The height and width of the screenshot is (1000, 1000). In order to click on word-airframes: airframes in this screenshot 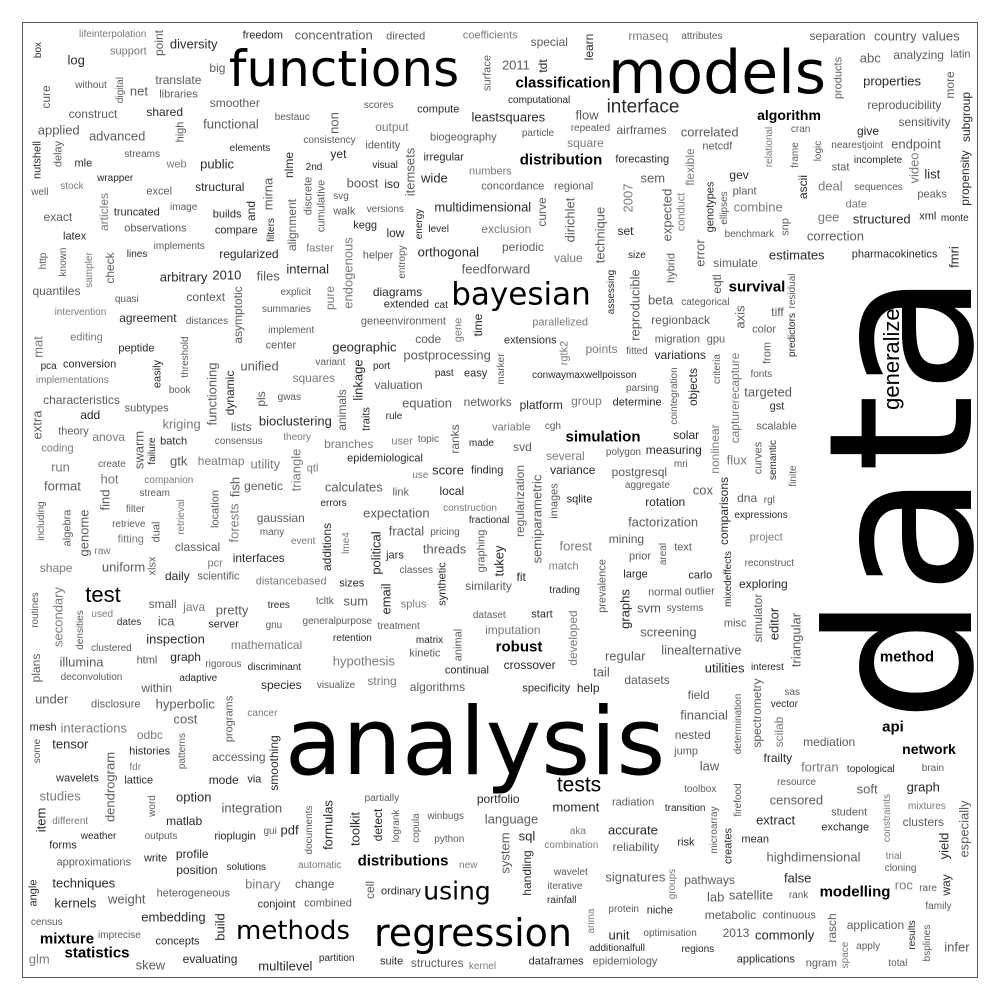, I will do `click(641, 129)`.